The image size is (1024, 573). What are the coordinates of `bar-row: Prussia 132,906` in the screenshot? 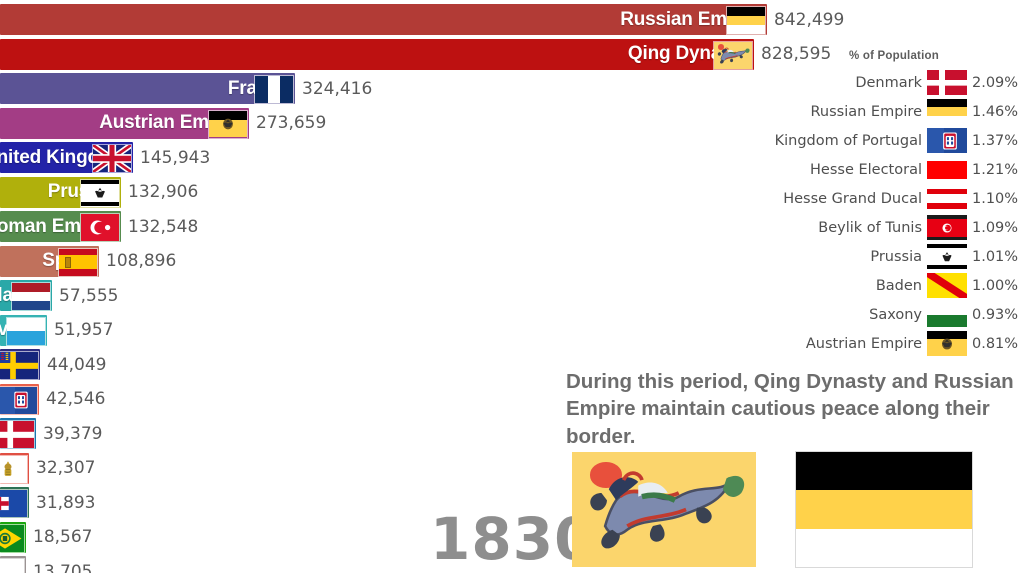 It's located at (99, 192).